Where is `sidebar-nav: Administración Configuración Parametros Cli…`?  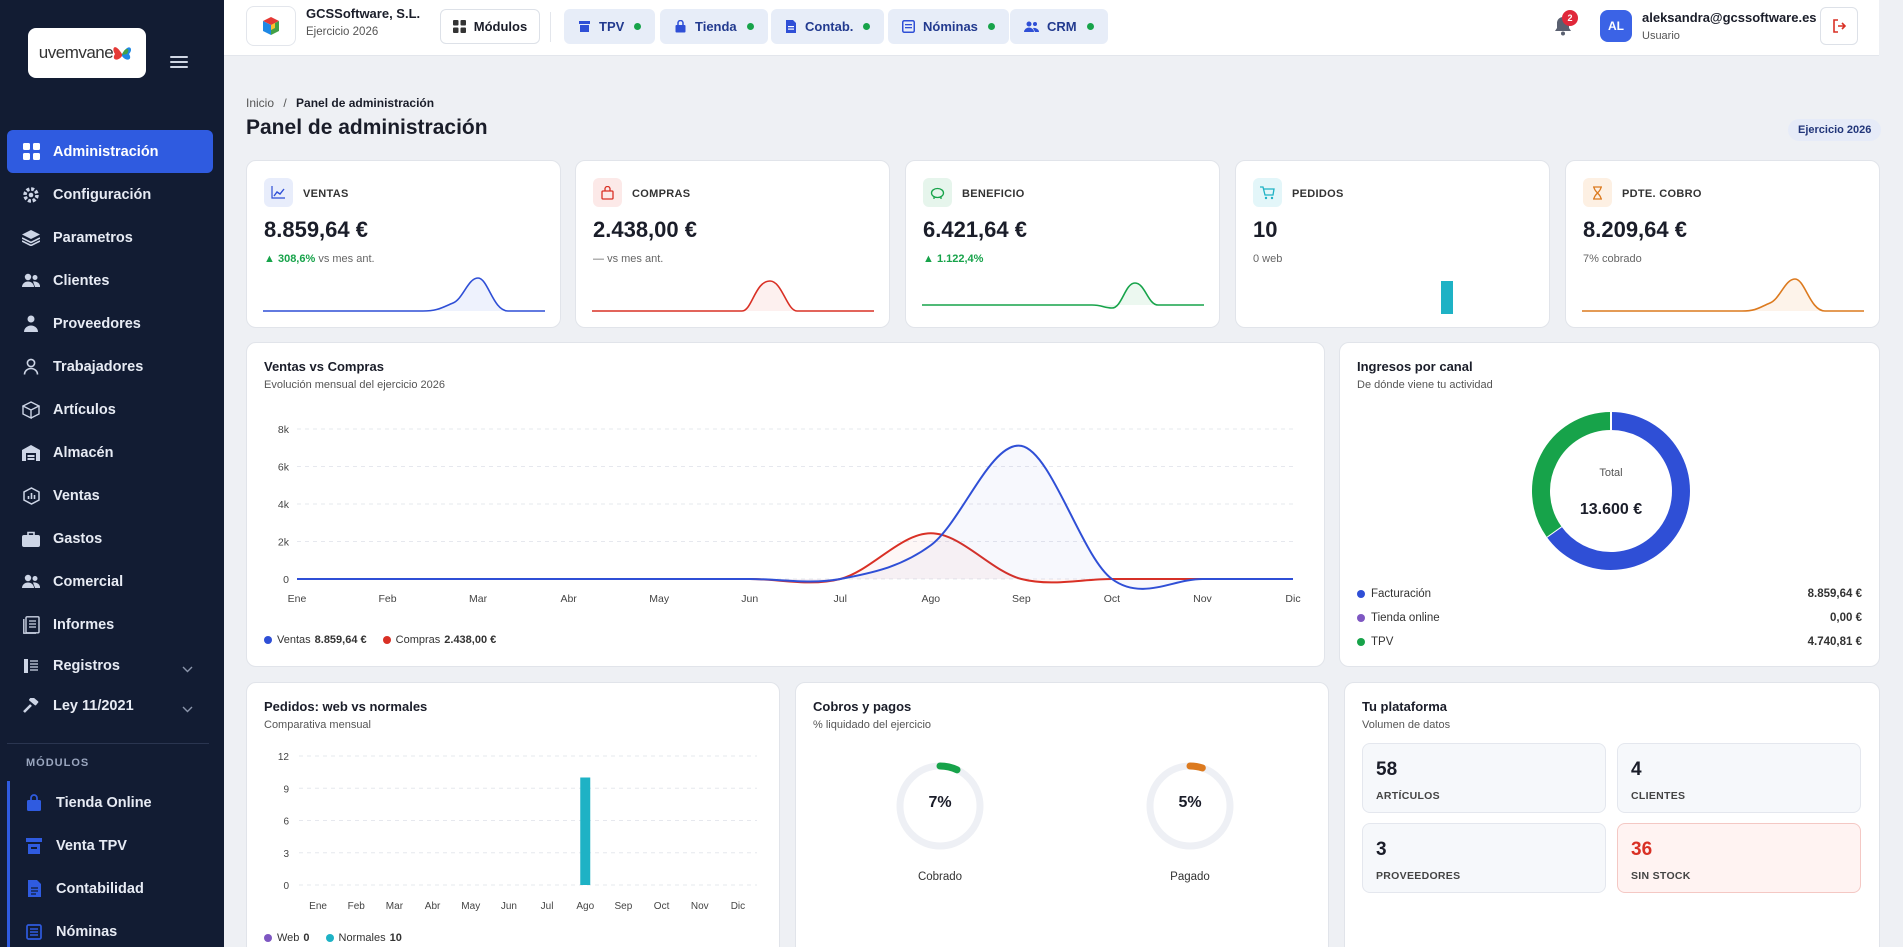 sidebar-nav: Administración Configuración Parametros Cli… is located at coordinates (110, 428).